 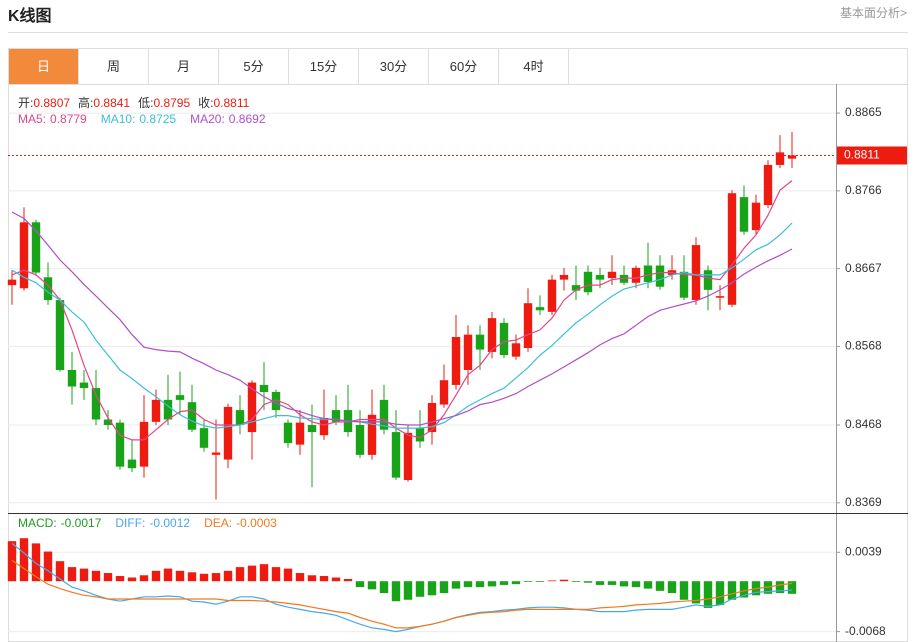 What do you see at coordinates (458, 32) in the screenshot?
I see `header-rule` at bounding box center [458, 32].